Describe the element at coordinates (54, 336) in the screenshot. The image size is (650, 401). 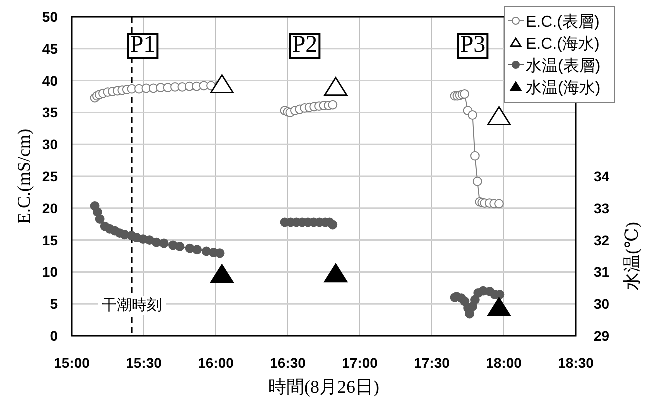
I see `y-tick-label: 0` at that location.